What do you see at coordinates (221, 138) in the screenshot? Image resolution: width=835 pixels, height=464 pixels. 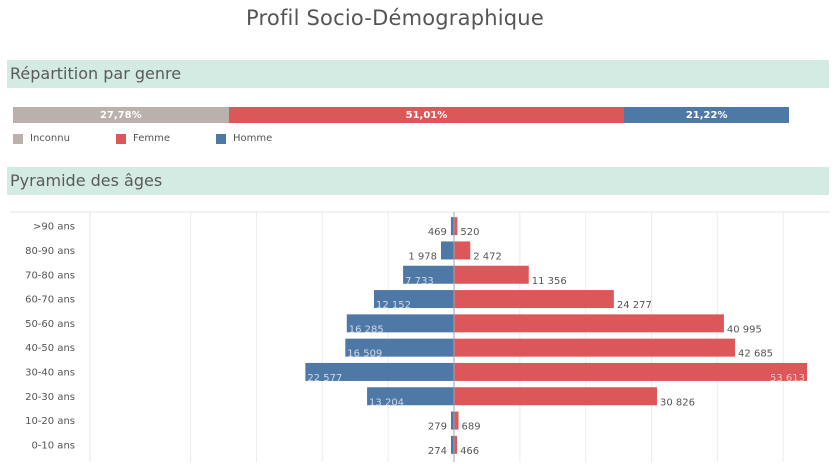 I see `legend-swatch-homme` at bounding box center [221, 138].